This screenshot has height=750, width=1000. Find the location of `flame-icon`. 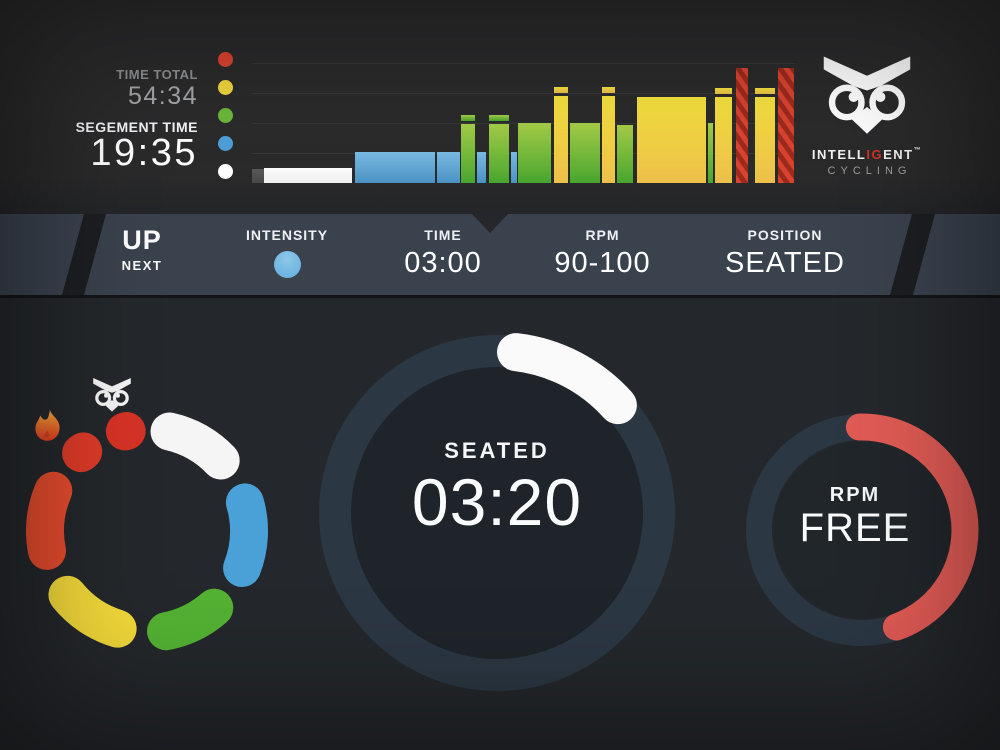

flame-icon is located at coordinates (47, 425).